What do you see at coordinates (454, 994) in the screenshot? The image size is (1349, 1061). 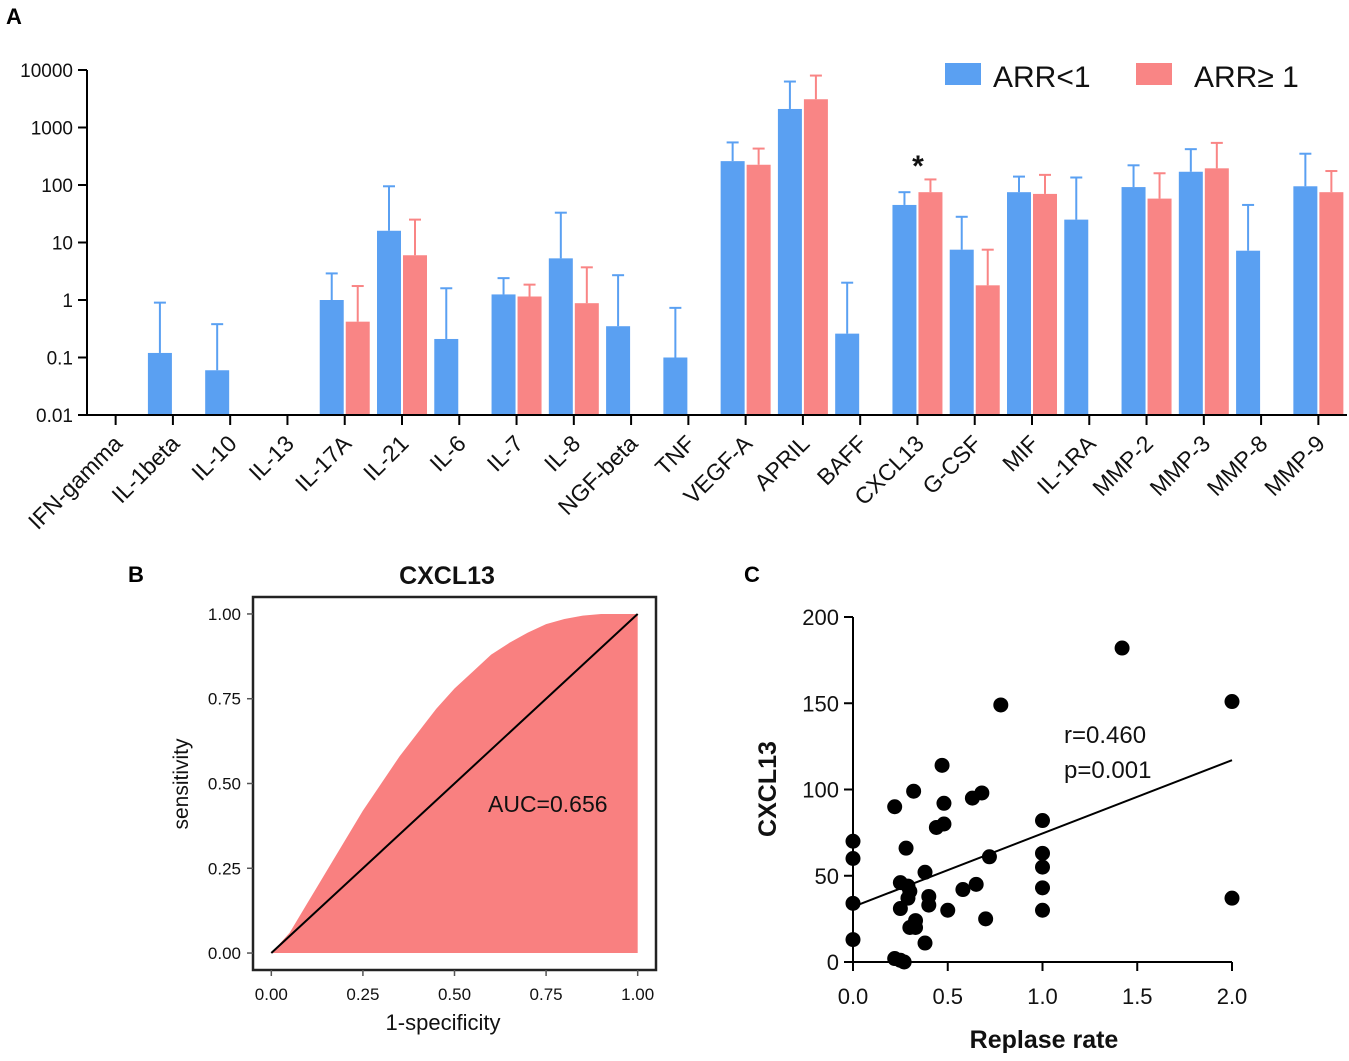 I see `b-xtick-label: 0.50` at bounding box center [454, 994].